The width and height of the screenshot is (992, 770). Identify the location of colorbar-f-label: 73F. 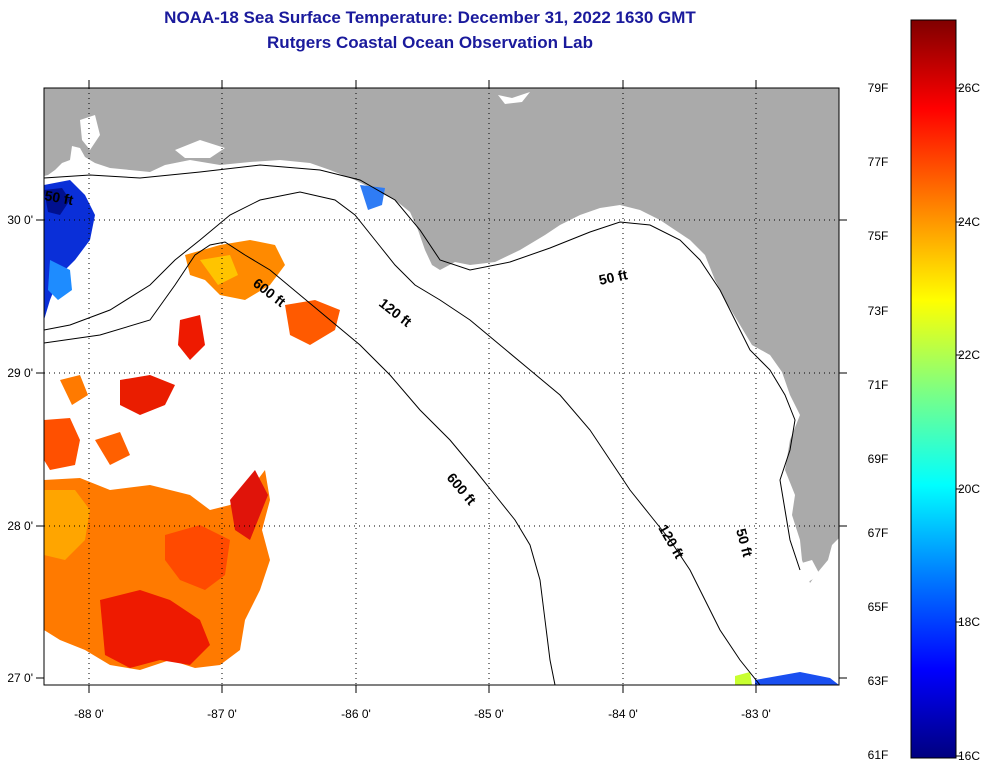
(878, 311).